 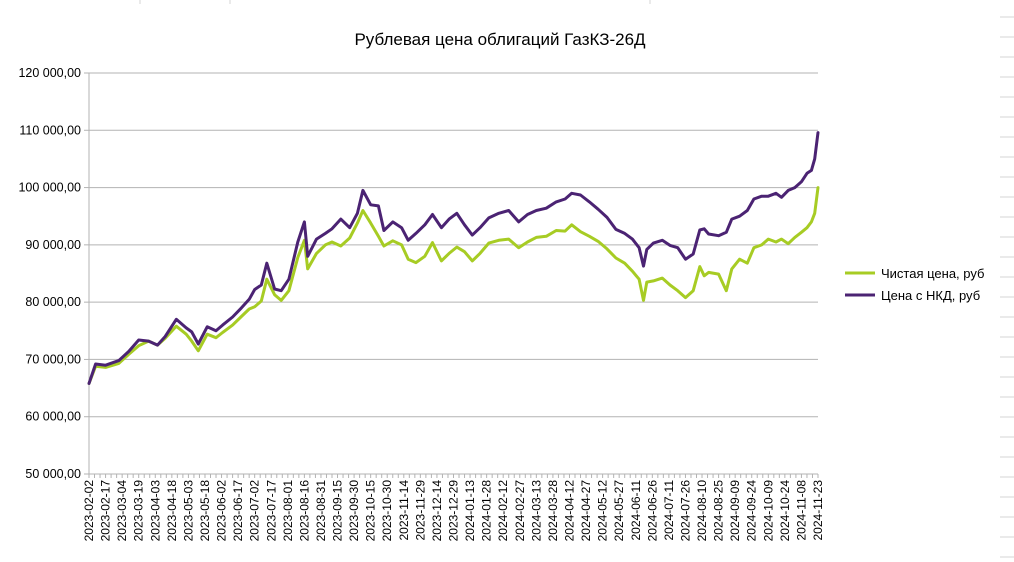 I want to click on x-tick-label: 2023-12-29, so click(x=454, y=511).